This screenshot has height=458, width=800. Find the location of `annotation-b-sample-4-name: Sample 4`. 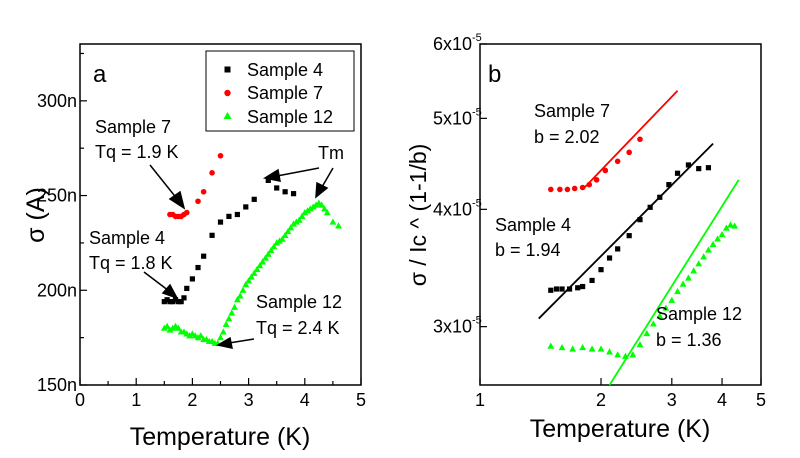

annotation-b-sample-4-name: Sample 4 is located at coordinates (533, 225).